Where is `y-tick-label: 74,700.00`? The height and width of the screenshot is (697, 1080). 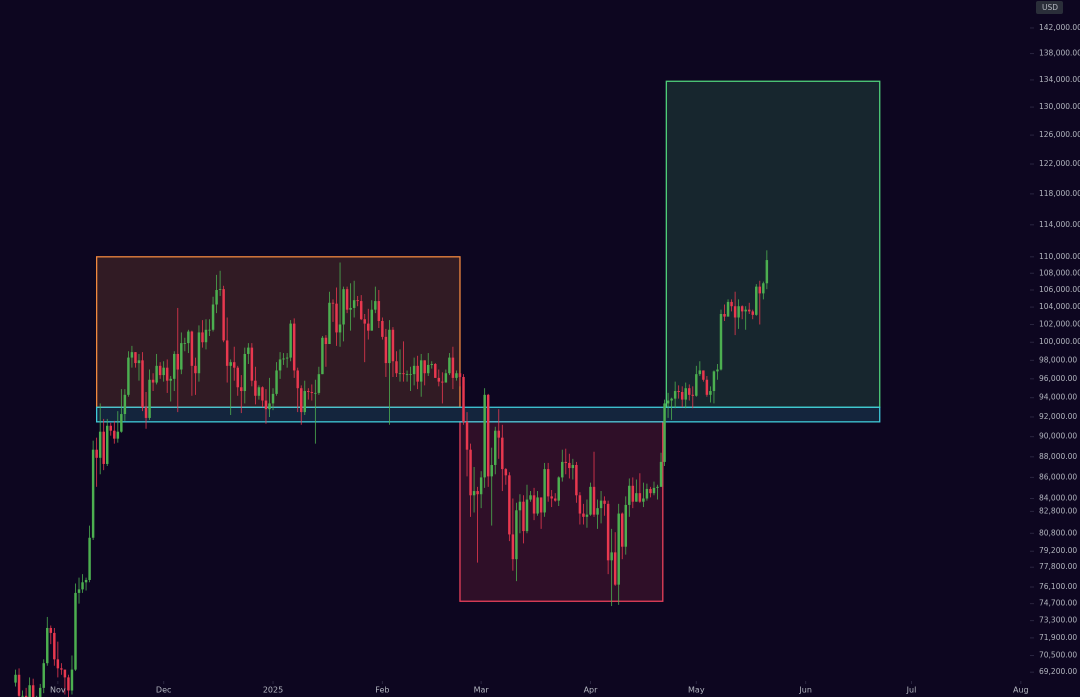
y-tick-label: 74,700.00 is located at coordinates (1058, 603).